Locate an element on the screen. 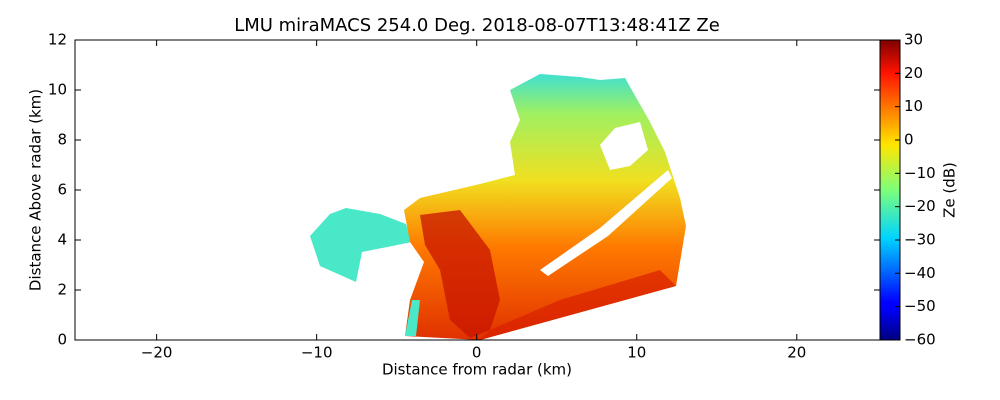  x-tick-label: 20 is located at coordinates (796, 353).